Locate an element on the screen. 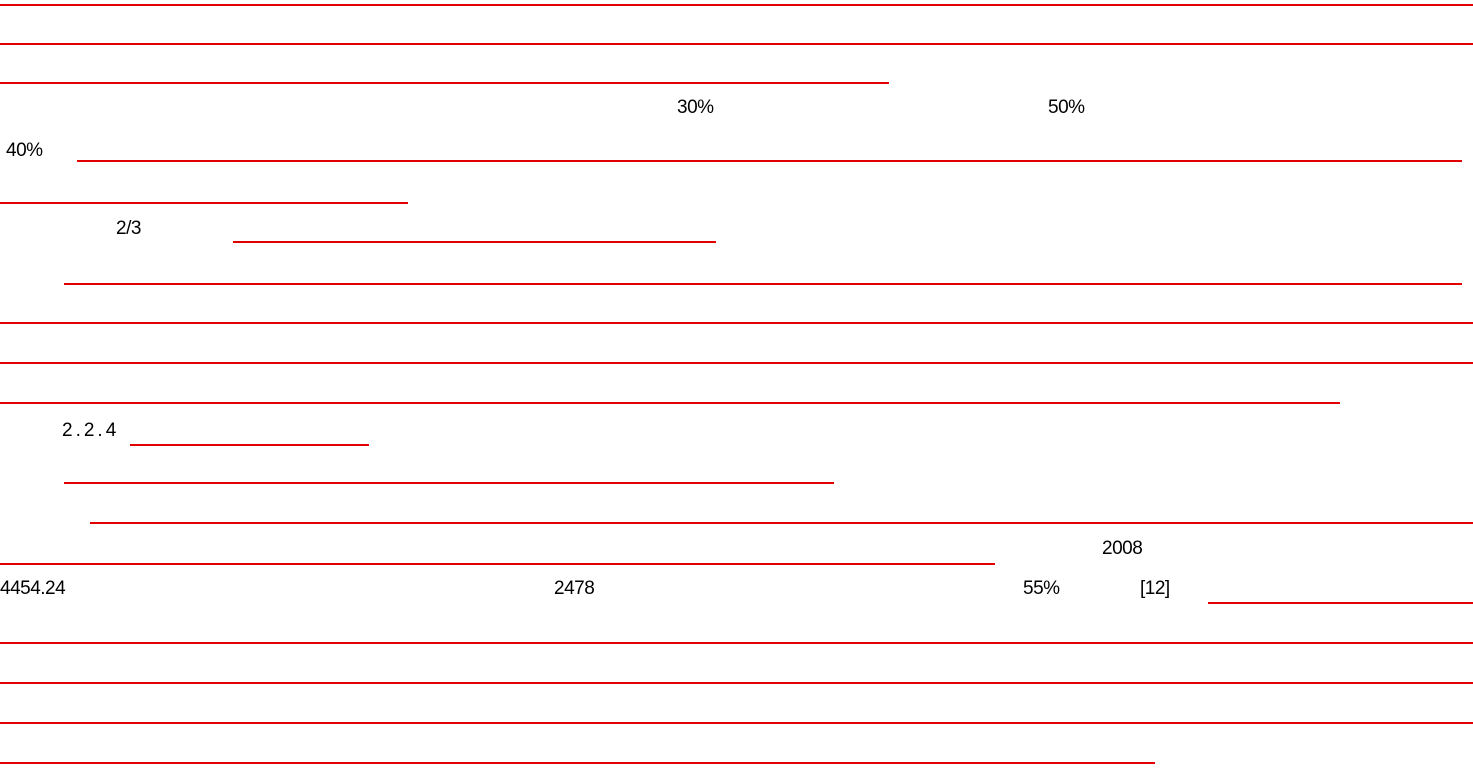 The width and height of the screenshot is (1473, 770). reference-12: [12] is located at coordinates (1155, 588).